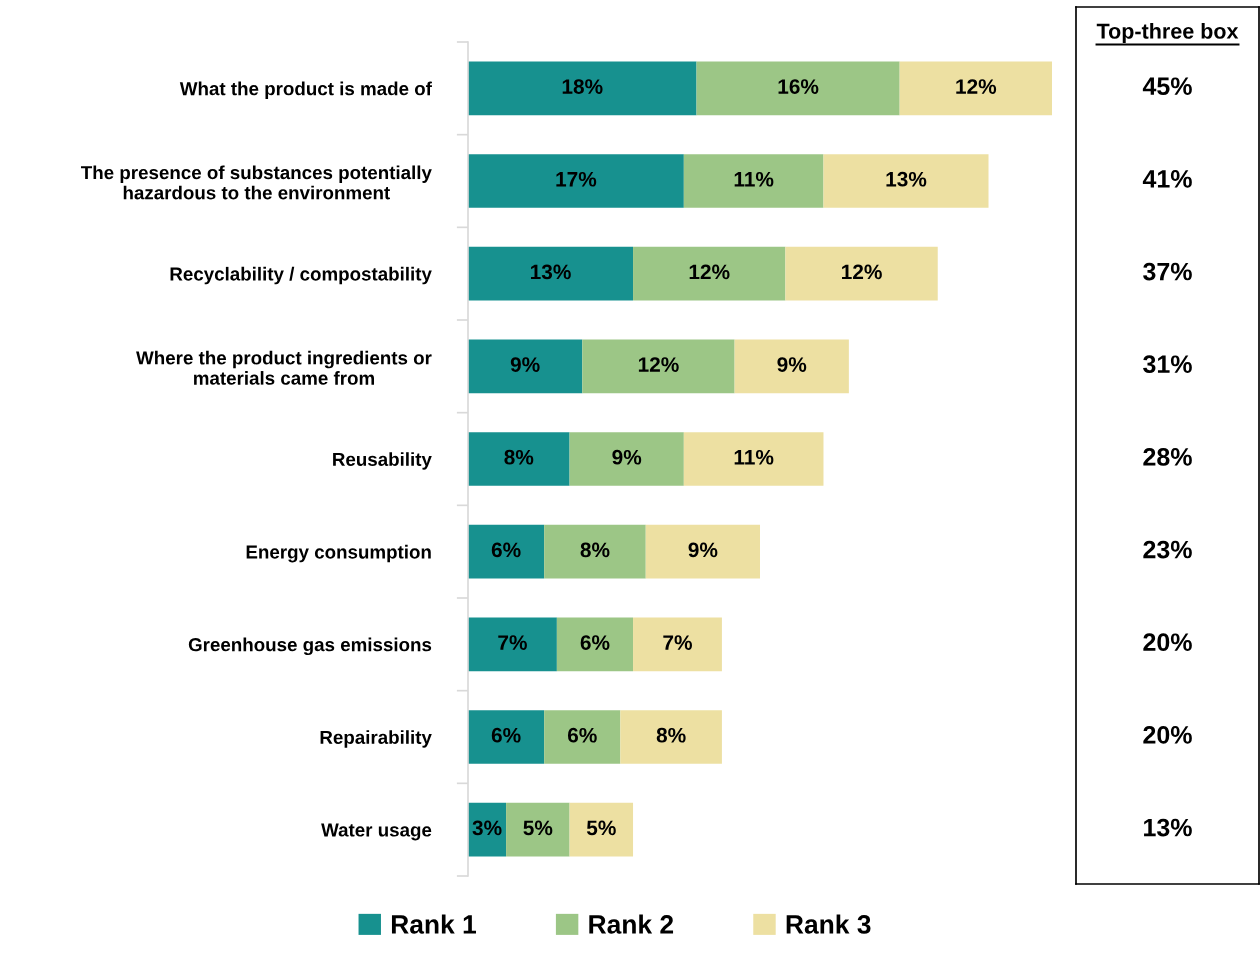 The image size is (1260, 957). Describe the element at coordinates (1167, 33) in the screenshot. I see `text: Top-three box` at that location.